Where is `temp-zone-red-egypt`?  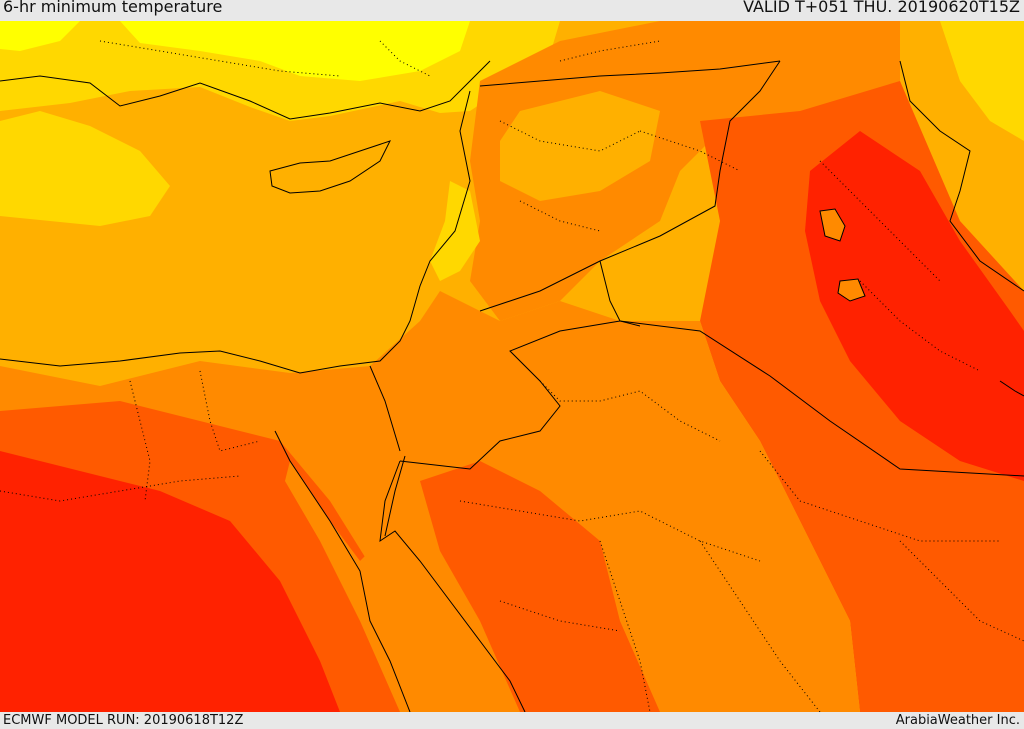 temp-zone-red-egypt is located at coordinates (170, 581).